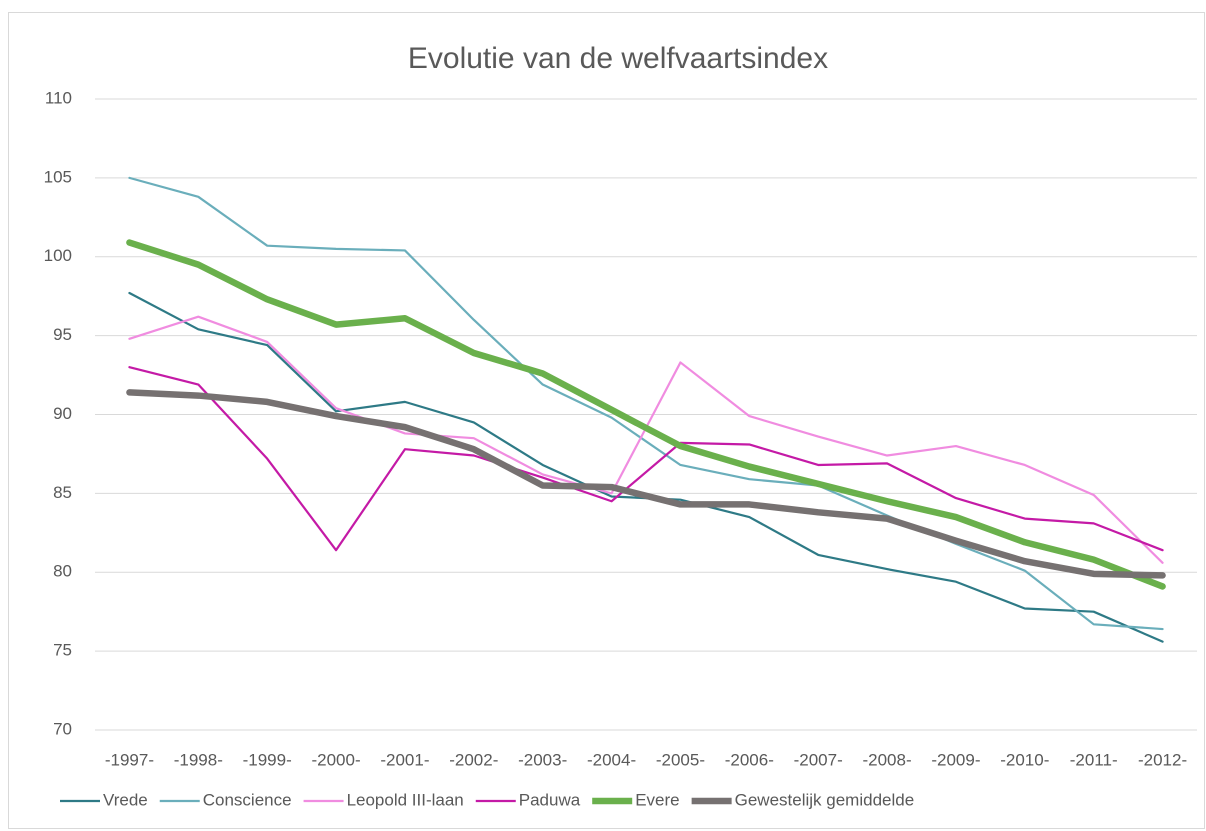 The image size is (1206, 831). I want to click on x-tick-label: -2003-, so click(542, 759).